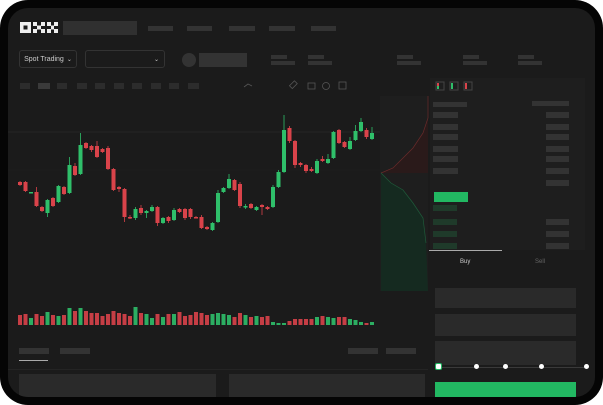 This screenshot has height=405, width=603. Describe the element at coordinates (465, 262) in the screenshot. I see `tab-buy: Buy` at that location.